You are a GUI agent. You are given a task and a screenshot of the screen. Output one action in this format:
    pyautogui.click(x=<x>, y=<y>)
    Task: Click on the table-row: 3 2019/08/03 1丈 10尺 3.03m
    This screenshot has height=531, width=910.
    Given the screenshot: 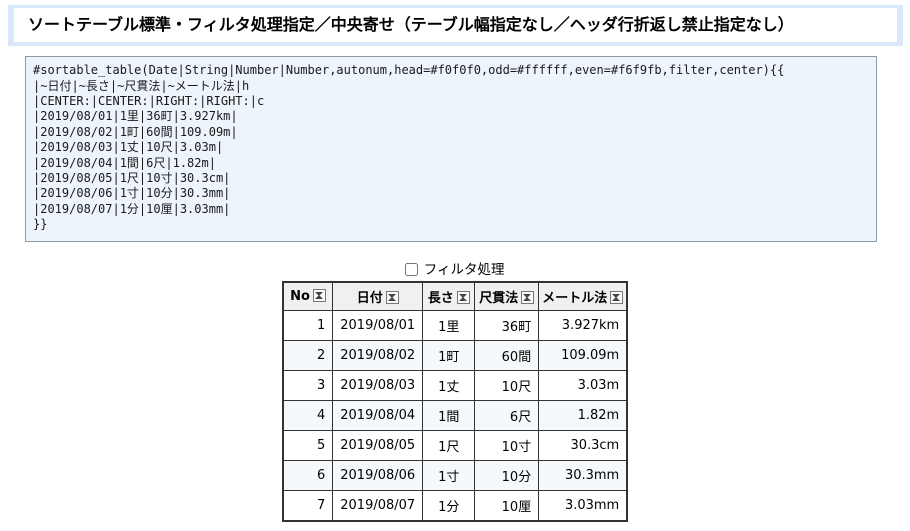 What is the action you would take?
    pyautogui.click(x=455, y=385)
    